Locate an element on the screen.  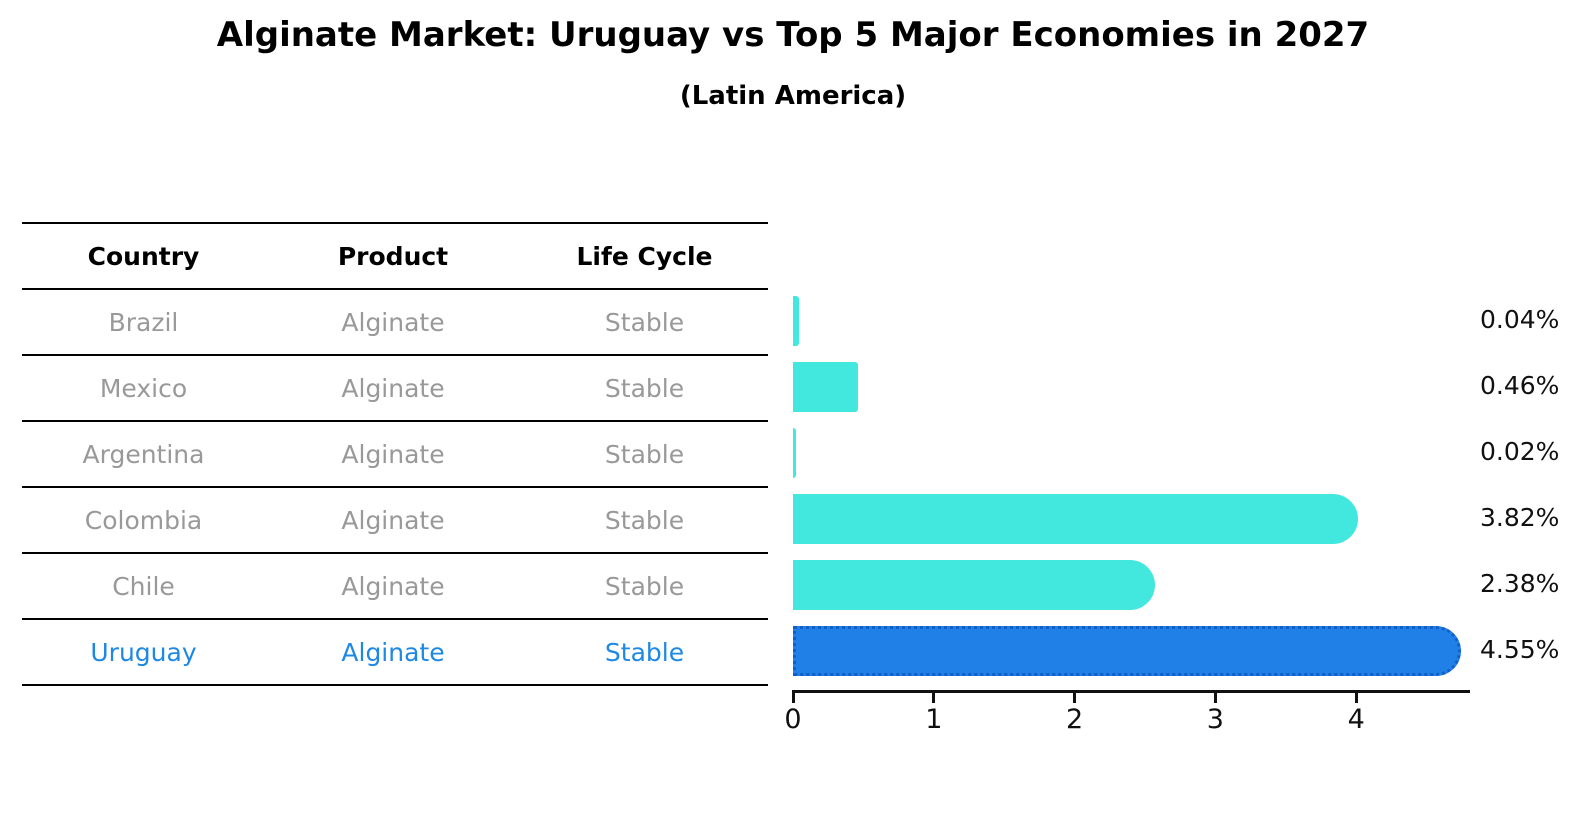
table-row: Chile Alginate Stable is located at coordinates (395, 587).